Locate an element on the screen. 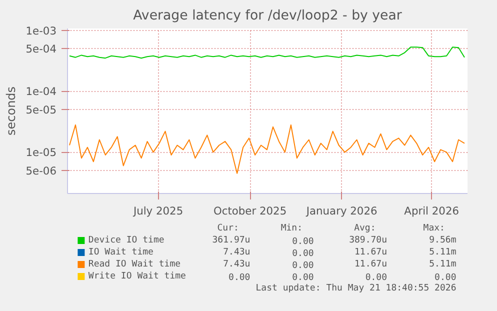  y-tick-label: 1e-05 is located at coordinates (41, 153).